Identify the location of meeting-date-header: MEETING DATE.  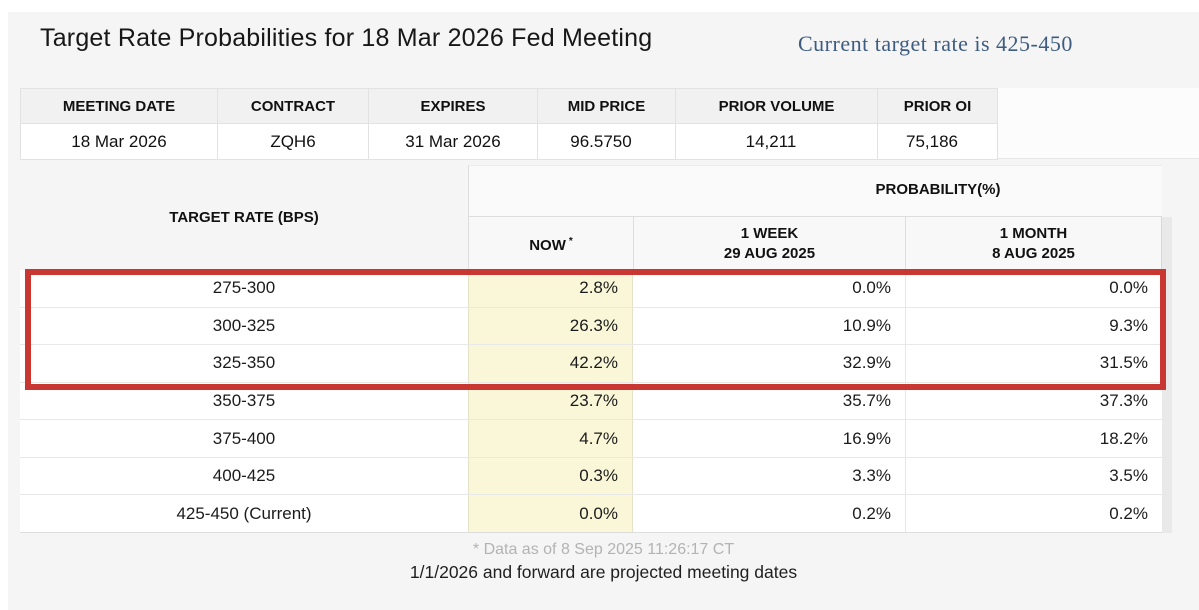
(119, 106).